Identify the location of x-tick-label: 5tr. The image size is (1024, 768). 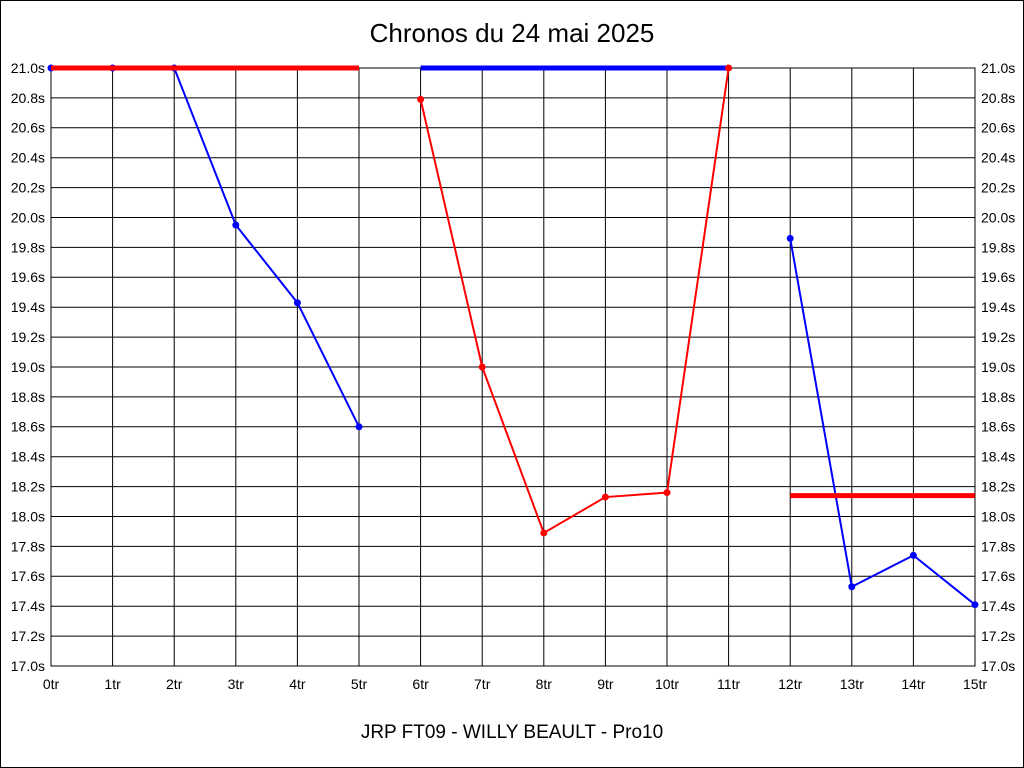
(359, 684).